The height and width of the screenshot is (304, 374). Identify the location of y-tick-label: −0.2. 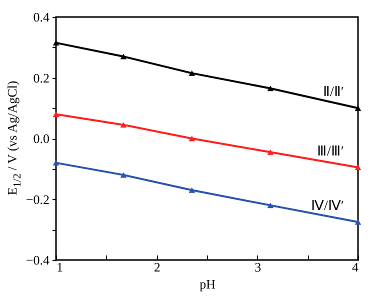
(38, 199).